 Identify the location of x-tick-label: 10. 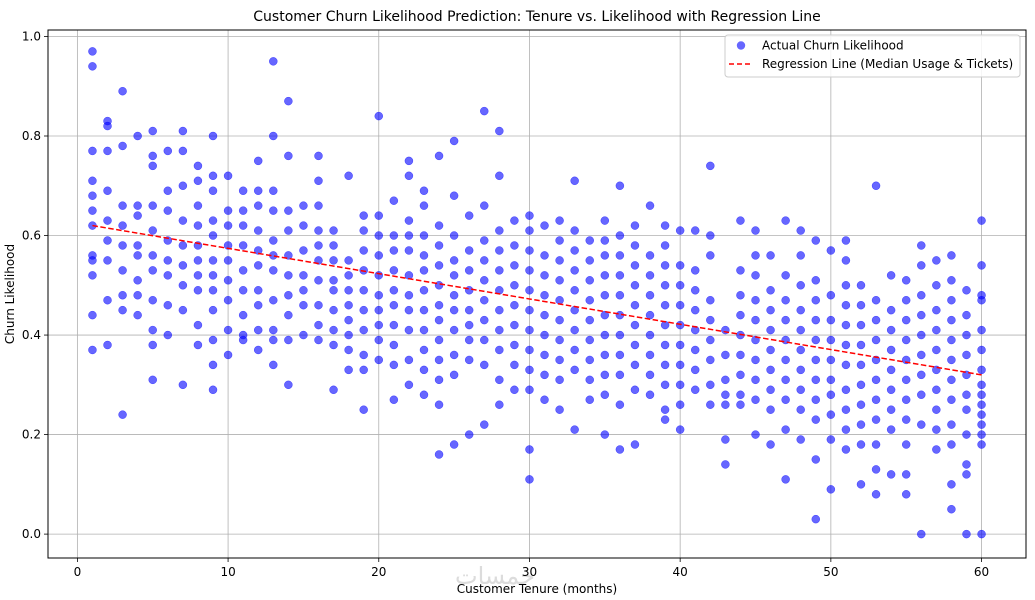
(227, 572).